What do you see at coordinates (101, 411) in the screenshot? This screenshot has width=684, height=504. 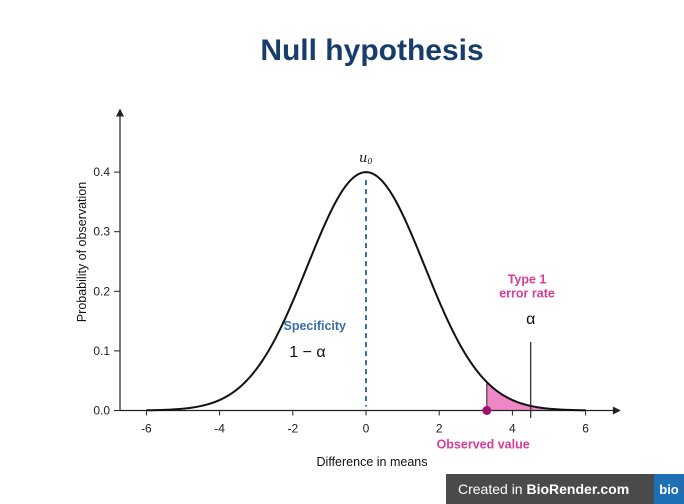 I see `y-tick-label: 0.0` at bounding box center [101, 411].